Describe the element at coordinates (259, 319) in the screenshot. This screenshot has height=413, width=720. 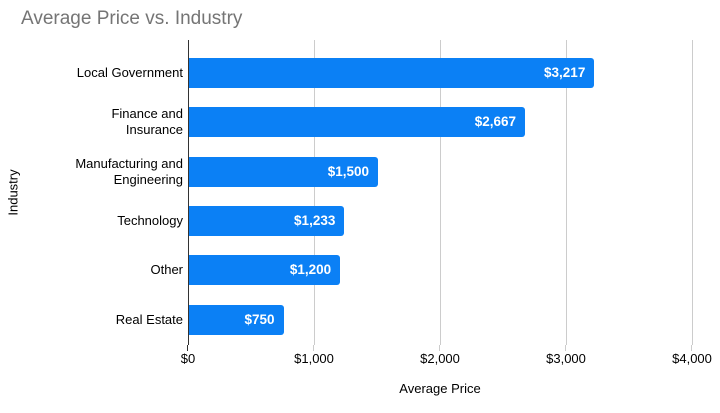
I see `bar-value-label: $750` at that location.